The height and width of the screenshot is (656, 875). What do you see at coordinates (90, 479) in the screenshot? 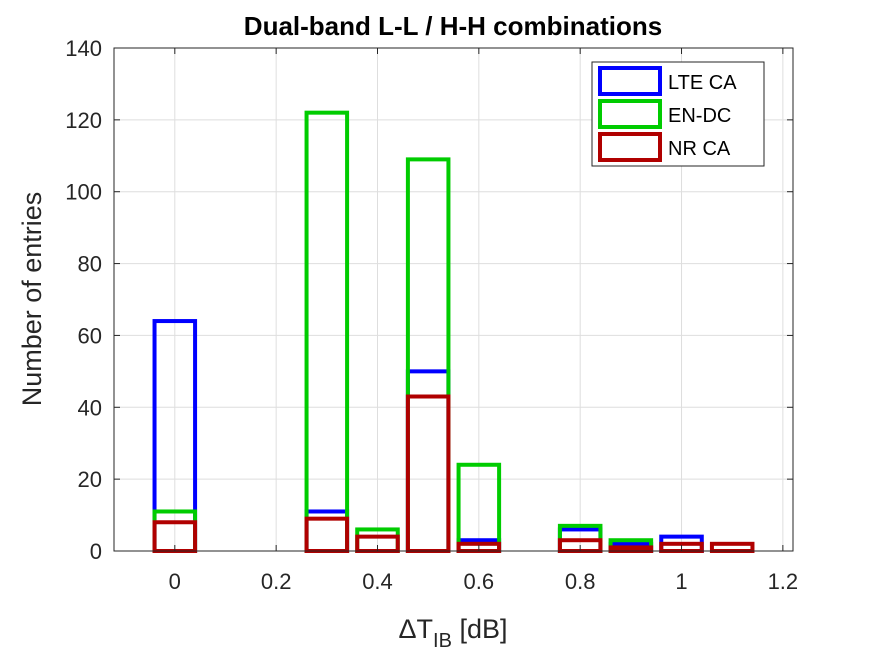
I see `y-tick-label: 20` at bounding box center [90, 479].